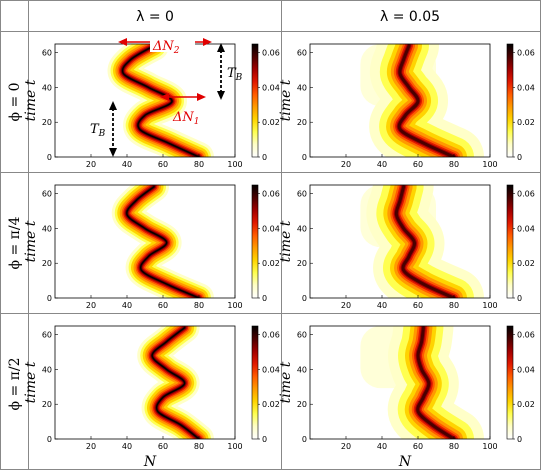 This screenshot has width=541, height=474. I want to click on delta-n2-label-bg, so click(172, 43).